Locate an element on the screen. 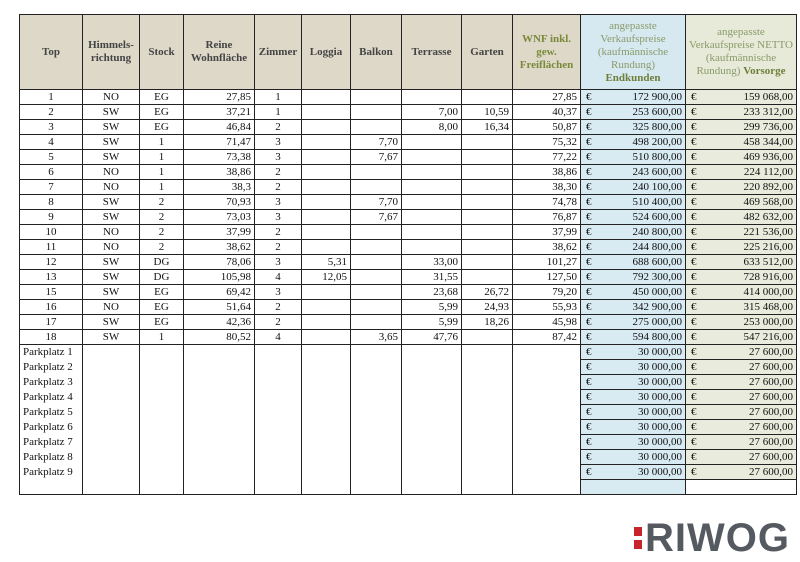 The height and width of the screenshot is (562, 800). cell-endkunden: €325 800,00 is located at coordinates (633, 127).